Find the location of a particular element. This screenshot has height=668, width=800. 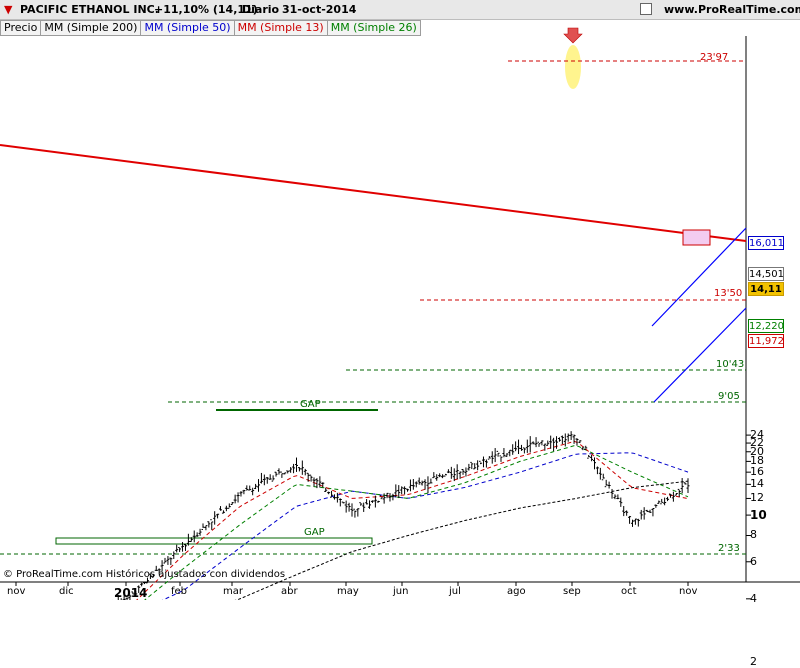

instrument-name: PACIFIC ETHANOL INC. is located at coordinates (89, 9).